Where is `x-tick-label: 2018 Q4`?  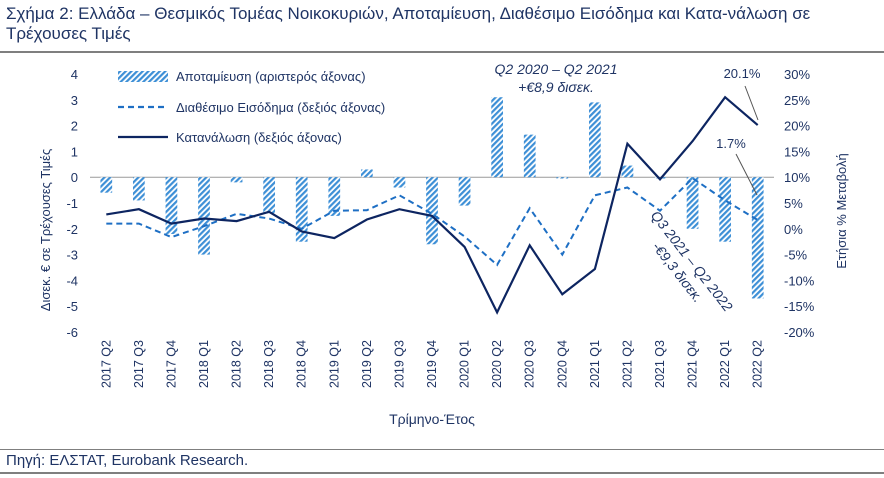
x-tick-label: 2018 Q4 is located at coordinates (302, 364).